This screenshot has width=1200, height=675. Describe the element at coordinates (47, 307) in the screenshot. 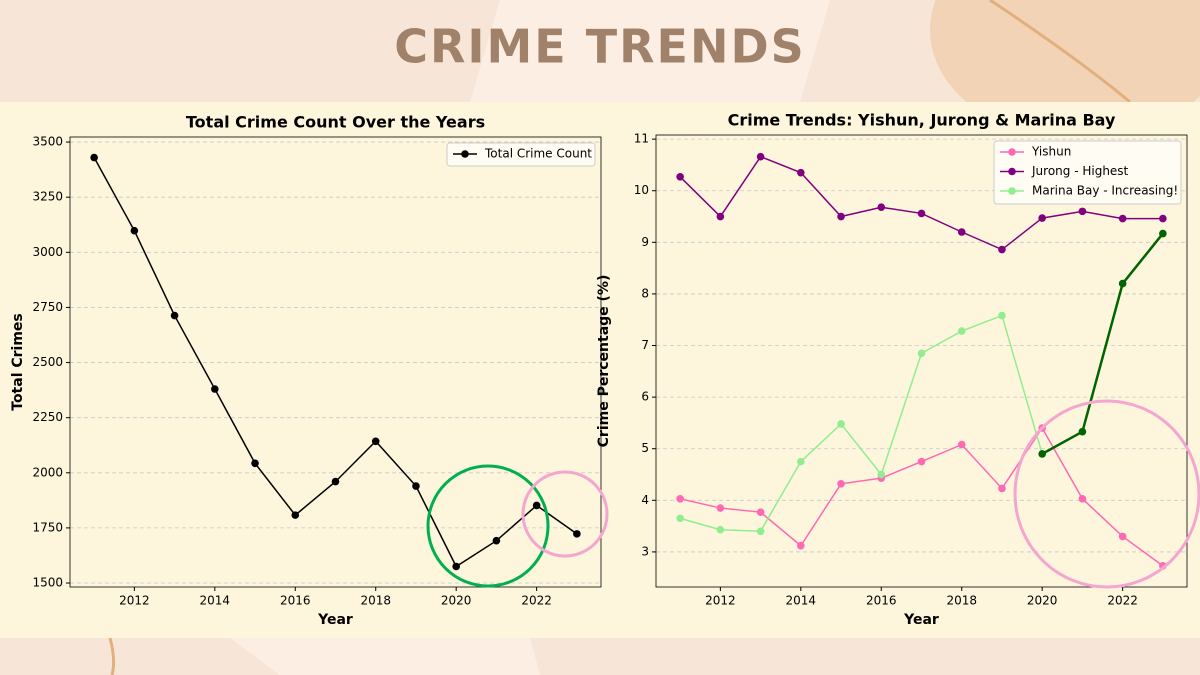

I see `y-tick-label: 2750` at that location.